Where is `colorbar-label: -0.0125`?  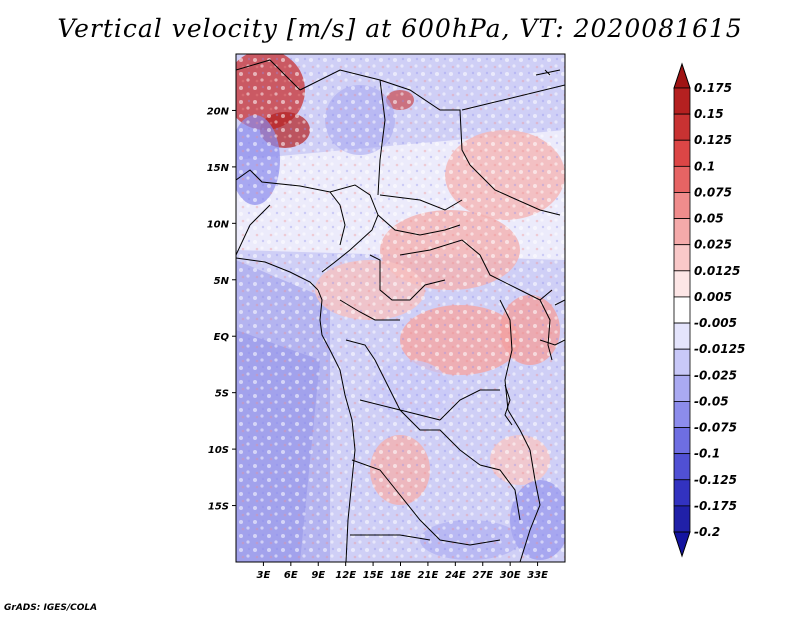 colorbar-label: -0.0125 is located at coordinates (719, 349).